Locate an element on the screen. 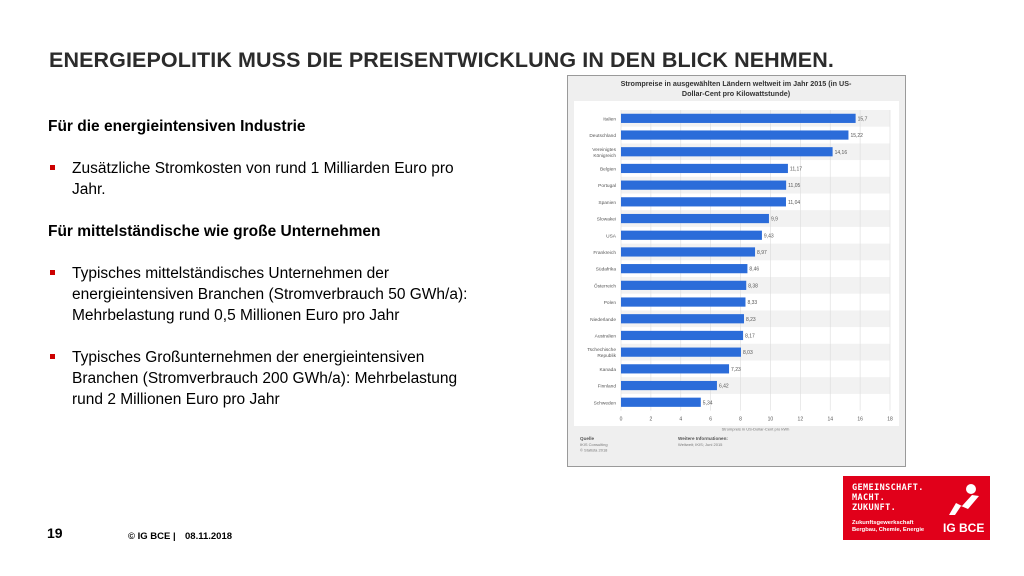 The width and height of the screenshot is (1024, 576). chart-x-tick-label: 14 is located at coordinates (830, 420).